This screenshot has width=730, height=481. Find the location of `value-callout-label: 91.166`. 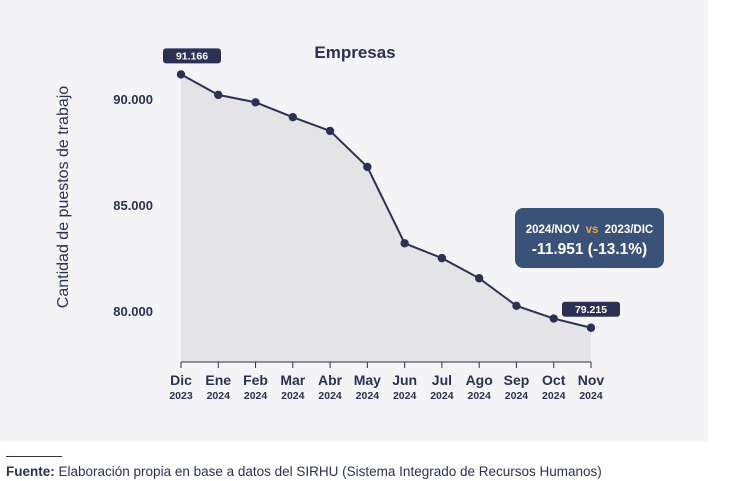

value-callout-label: 91.166 is located at coordinates (192, 56).